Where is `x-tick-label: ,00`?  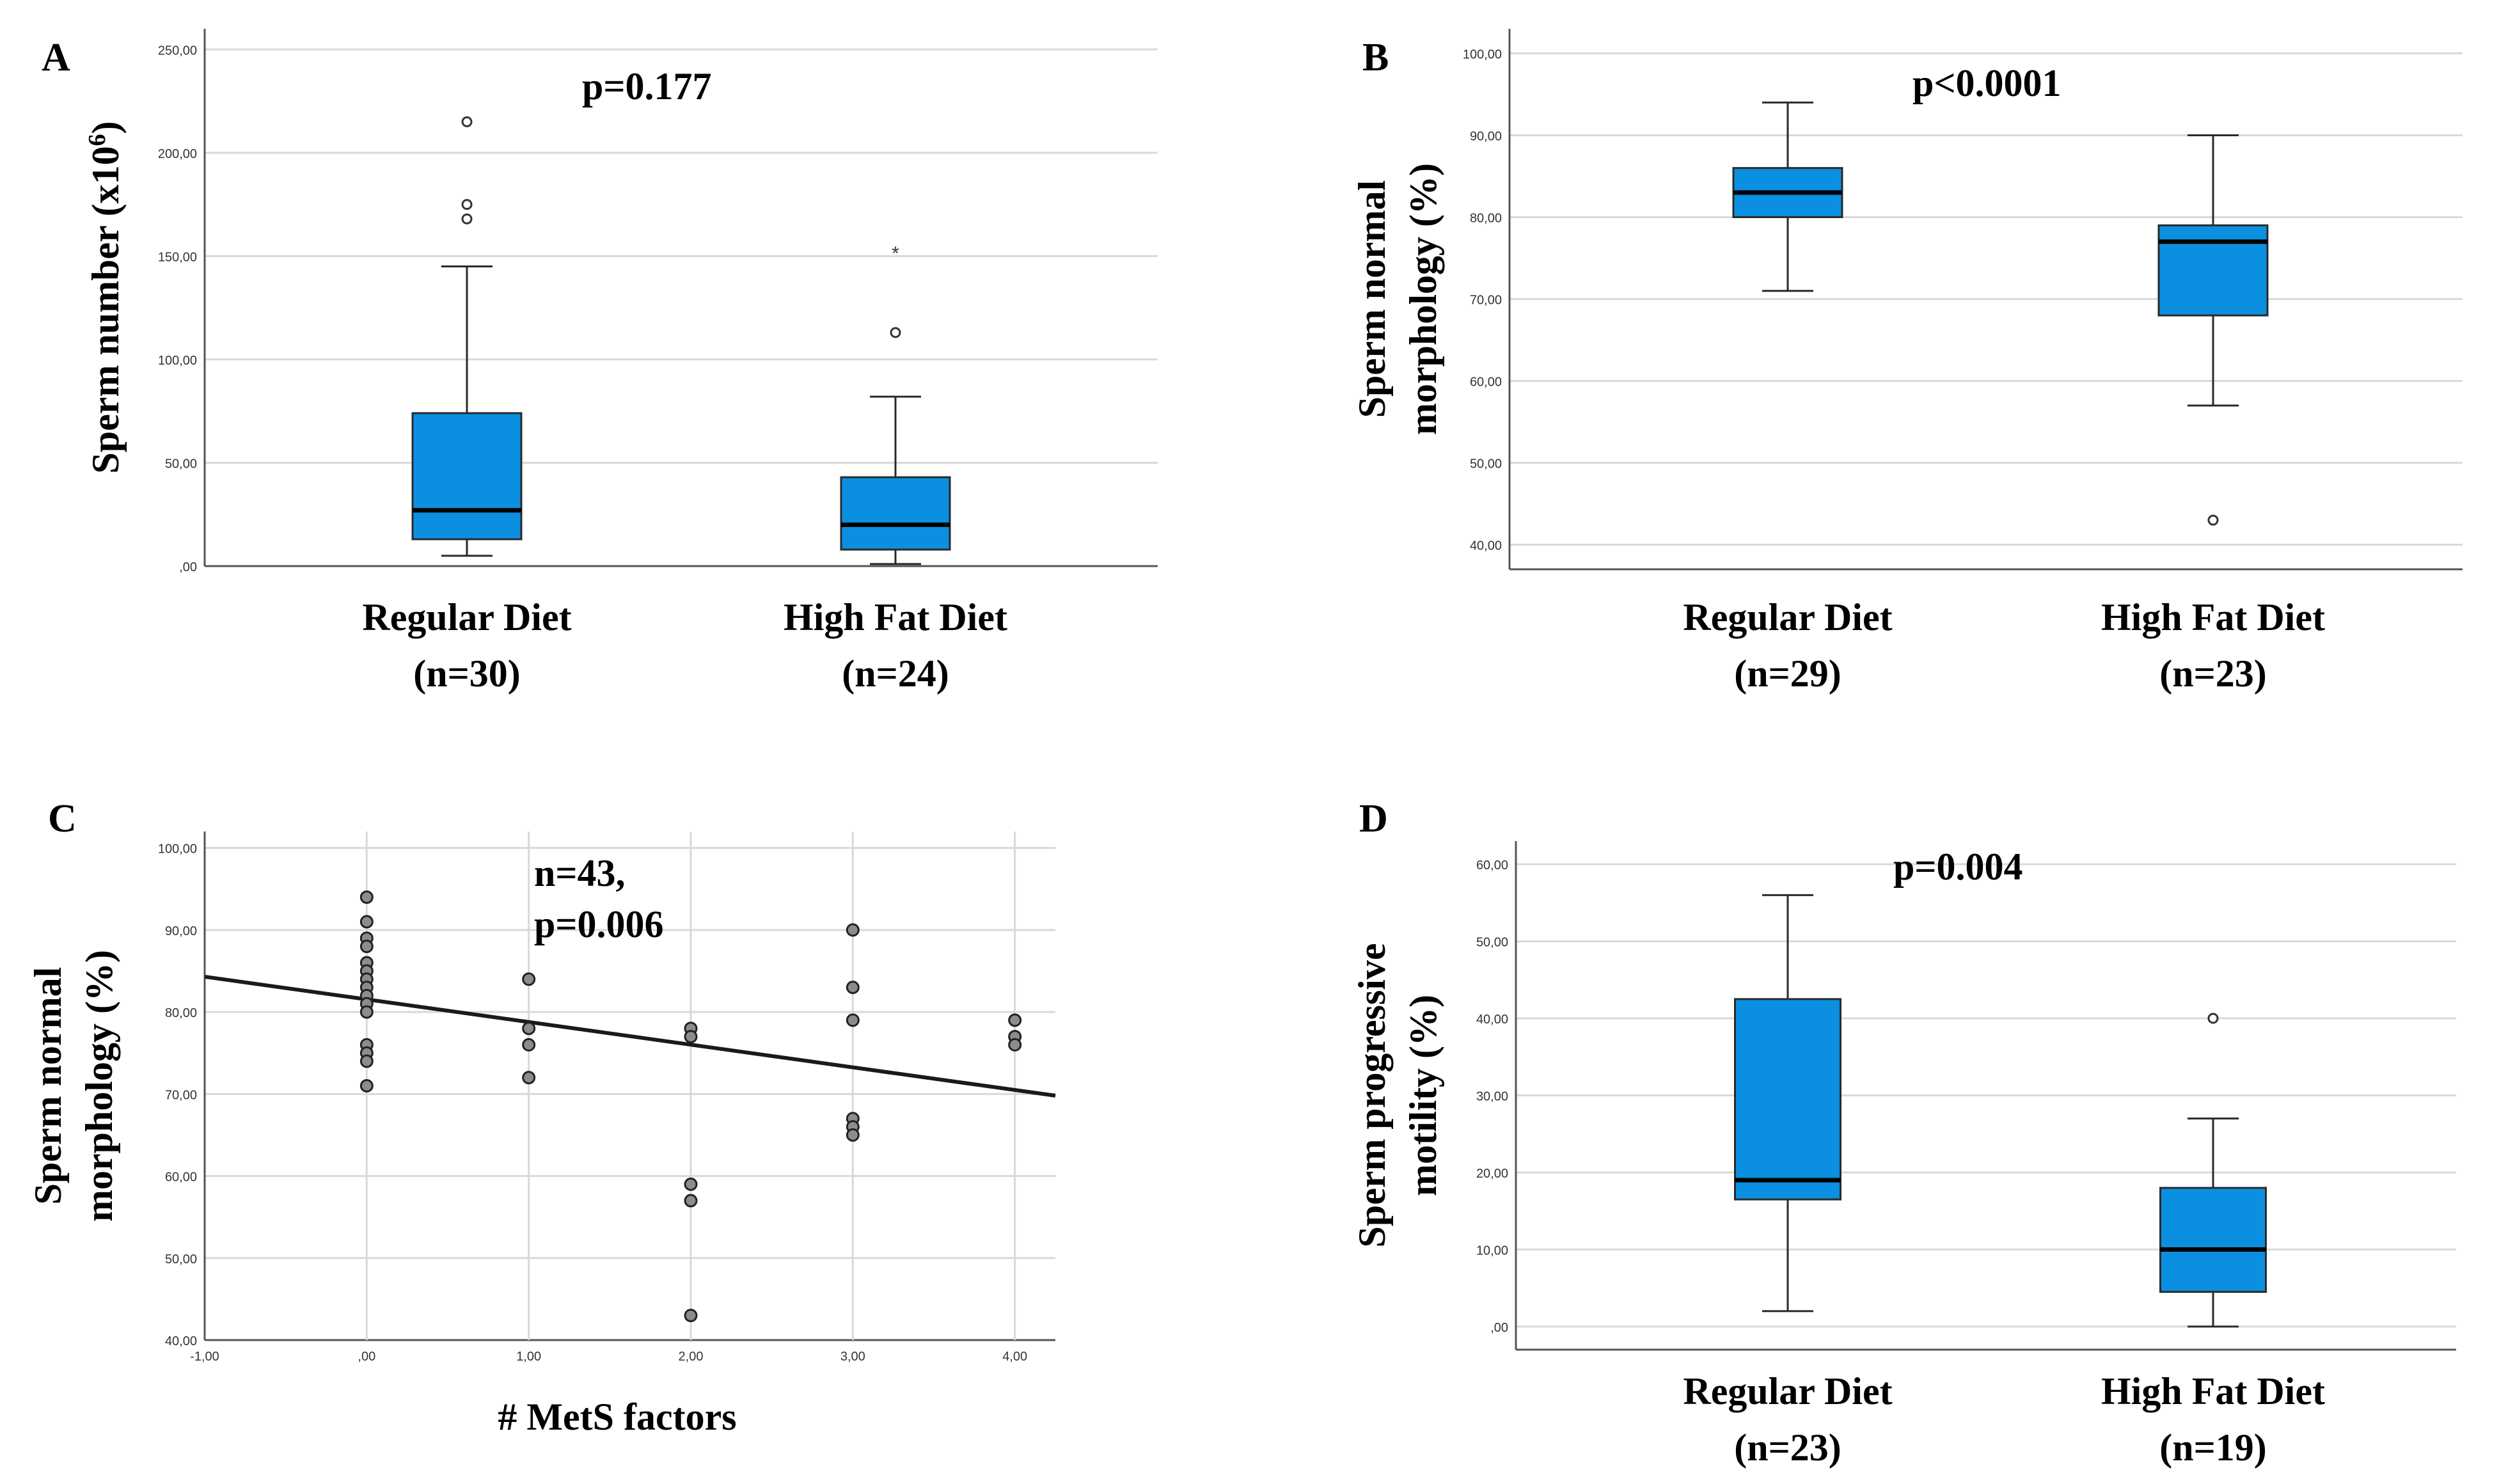
x-tick-label: ,00 is located at coordinates (366, 1357).